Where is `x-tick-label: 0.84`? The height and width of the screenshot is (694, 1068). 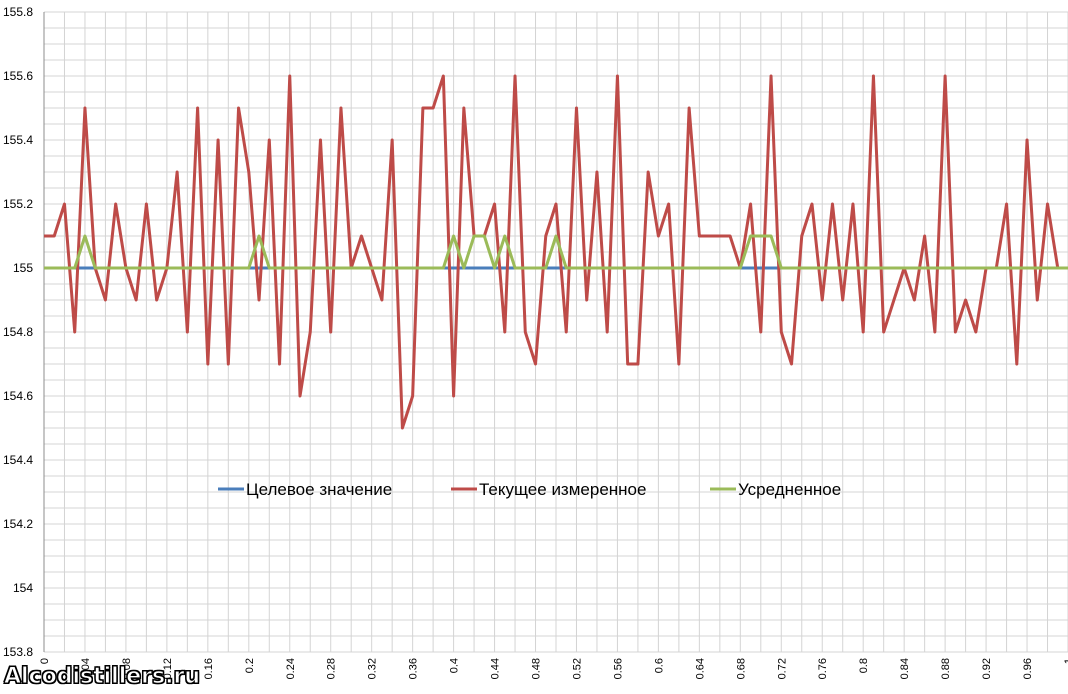 x-tick-label: 0.84 is located at coordinates (905, 668).